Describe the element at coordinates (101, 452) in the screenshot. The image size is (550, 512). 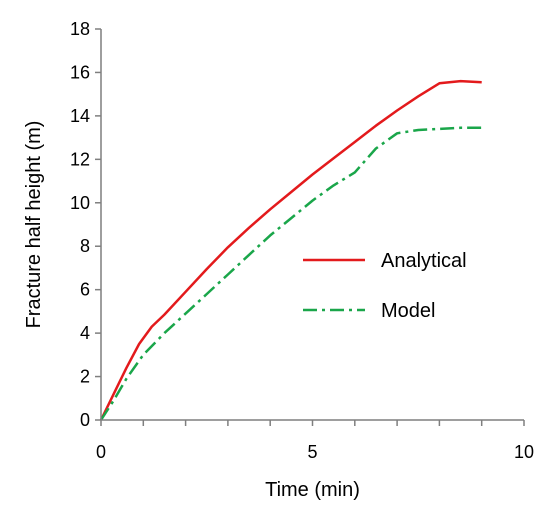
I see `x-tick-label: 0` at that location.